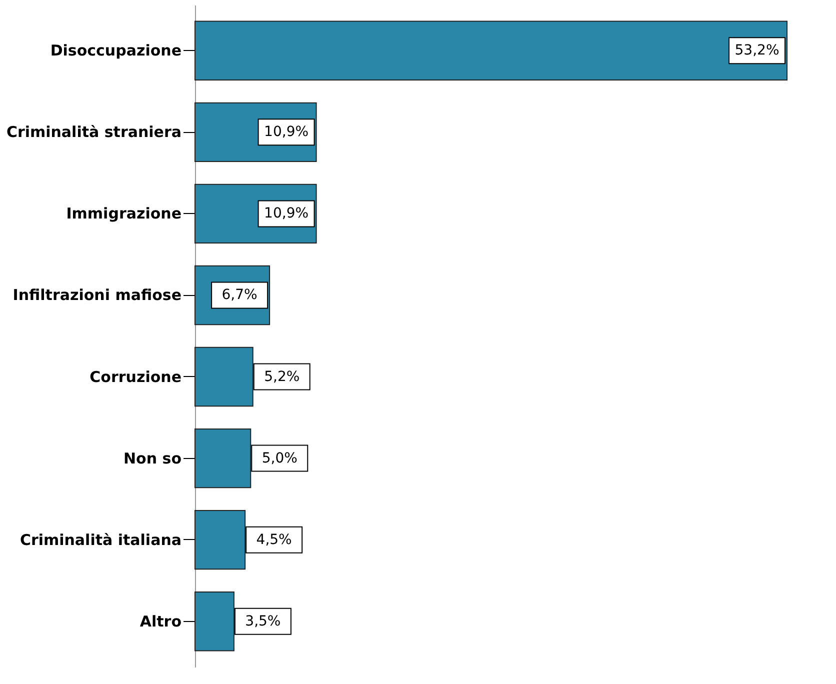 The height and width of the screenshot is (684, 836). I want to click on y-tick-label: Criminalità straniera, so click(94, 132).